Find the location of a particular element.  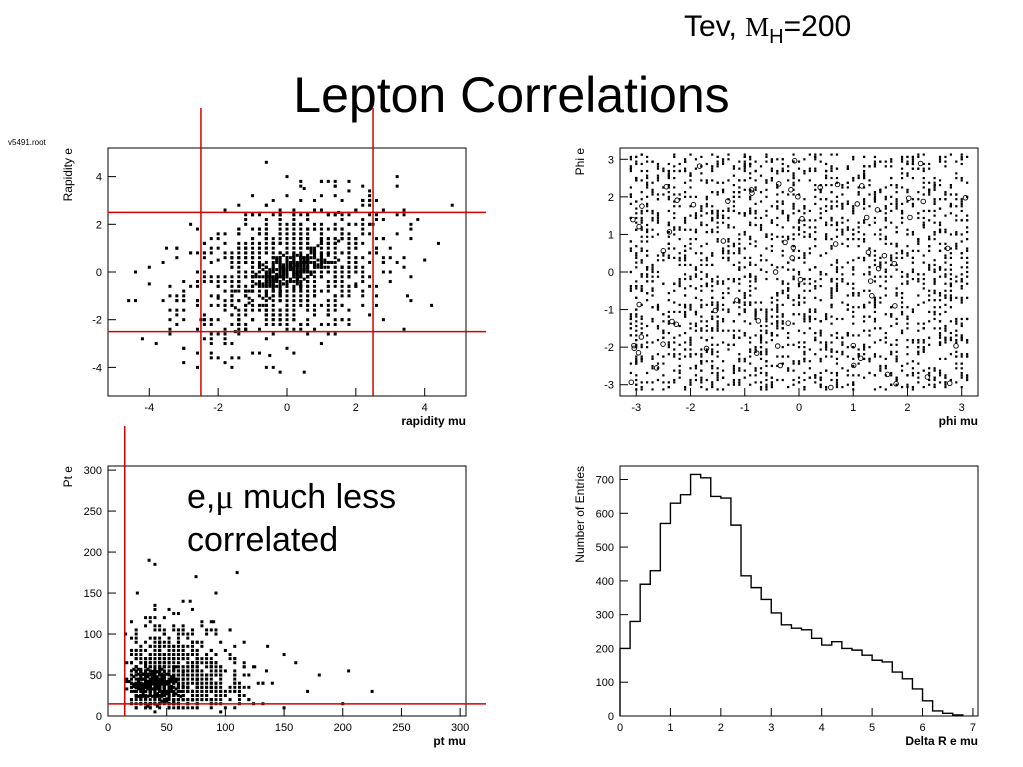

x-tick-label: 100 is located at coordinates (225, 728).